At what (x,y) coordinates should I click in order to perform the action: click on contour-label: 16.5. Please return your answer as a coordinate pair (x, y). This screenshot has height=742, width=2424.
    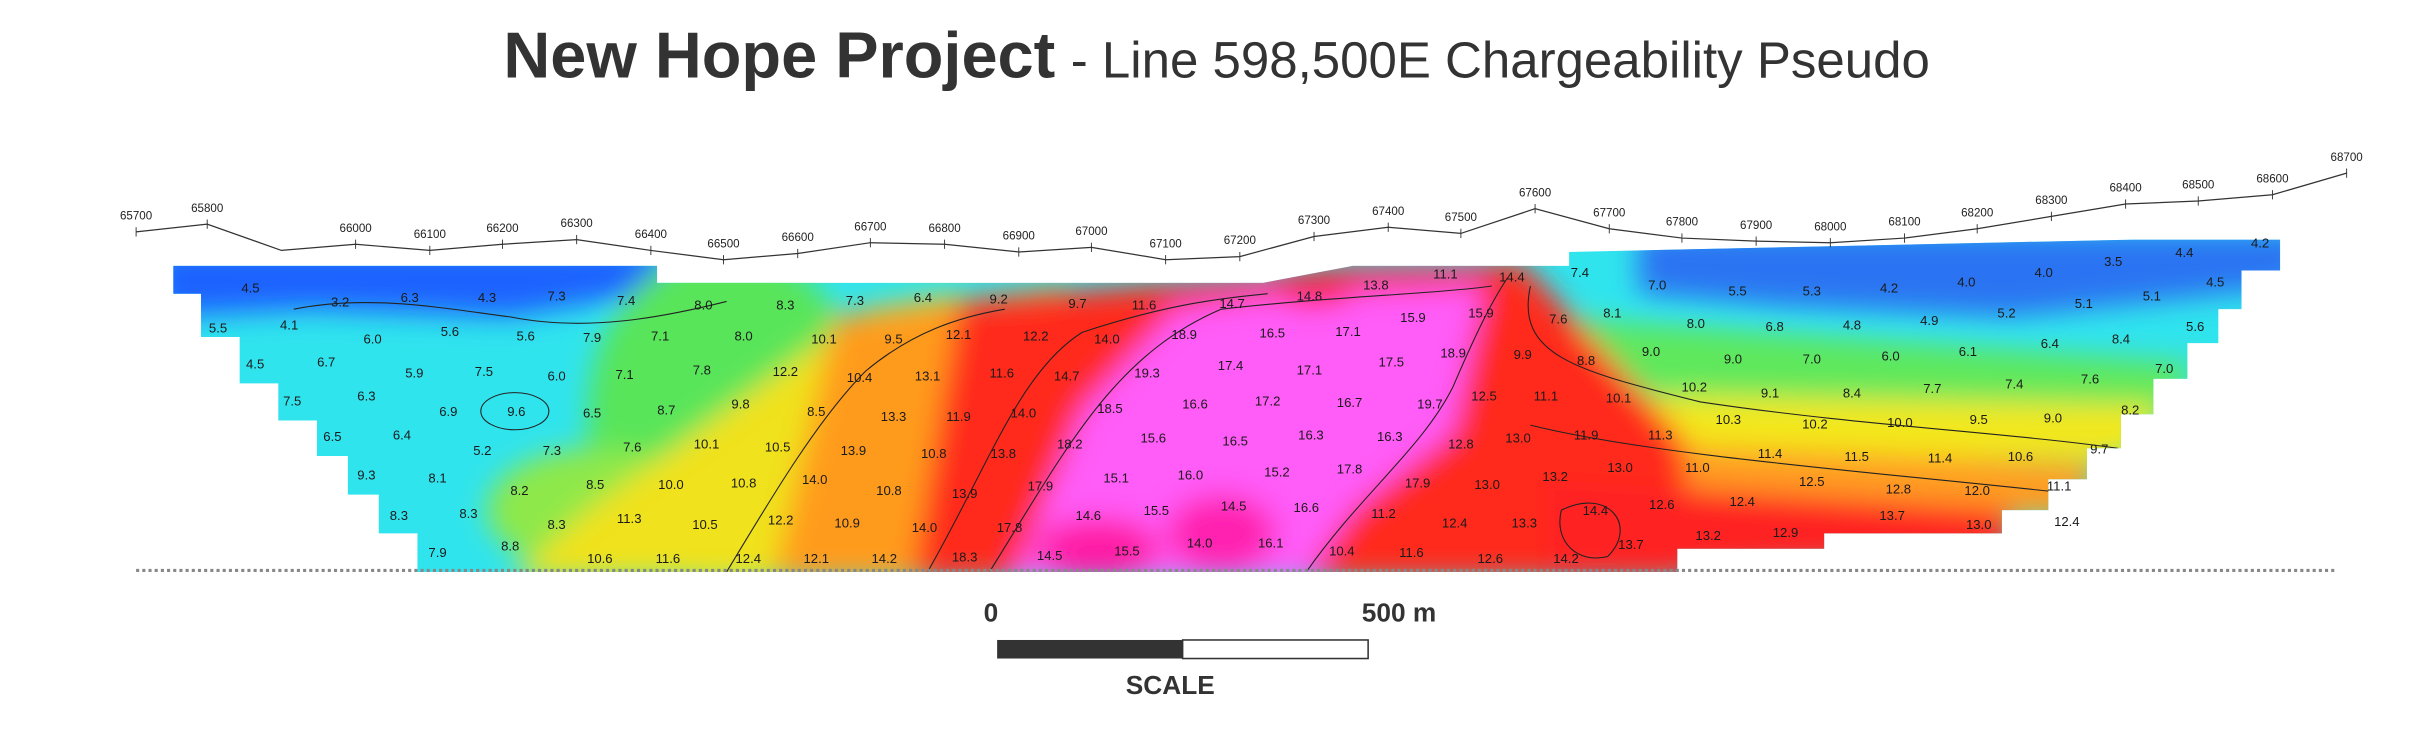
    Looking at the image, I should click on (1273, 332).